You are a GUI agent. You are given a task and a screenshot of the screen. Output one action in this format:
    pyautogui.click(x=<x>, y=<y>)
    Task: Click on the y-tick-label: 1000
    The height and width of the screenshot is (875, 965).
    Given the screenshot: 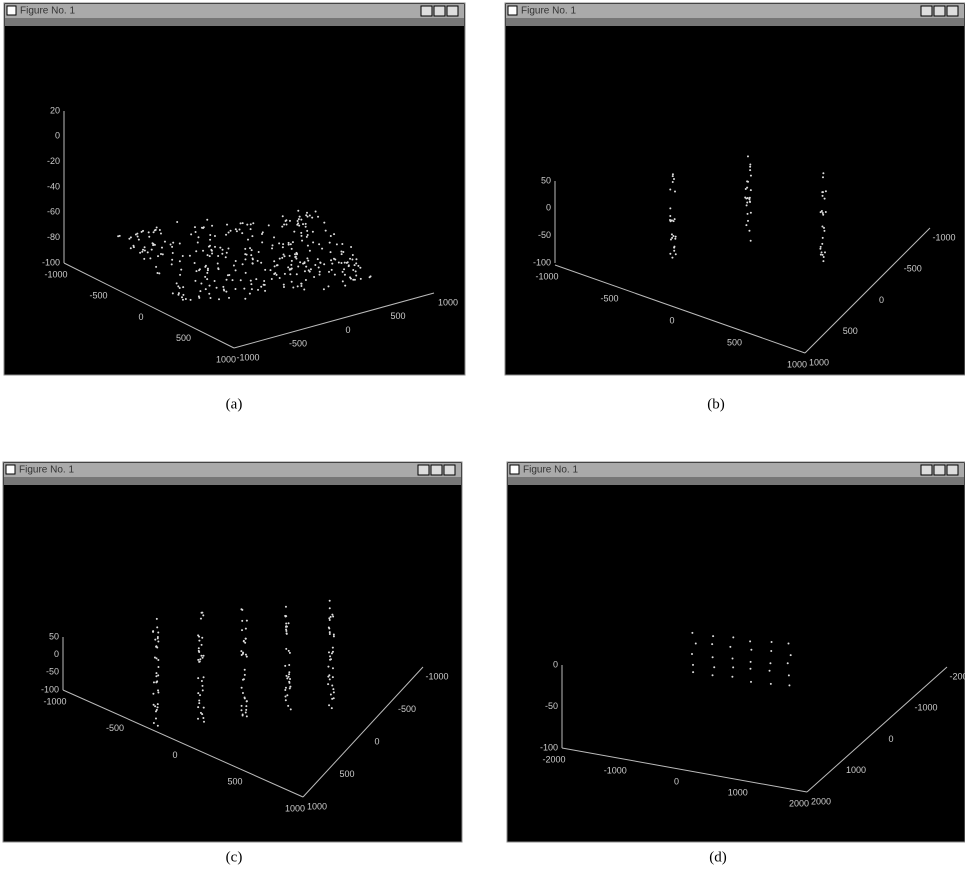 What is the action you would take?
    pyautogui.click(x=819, y=362)
    